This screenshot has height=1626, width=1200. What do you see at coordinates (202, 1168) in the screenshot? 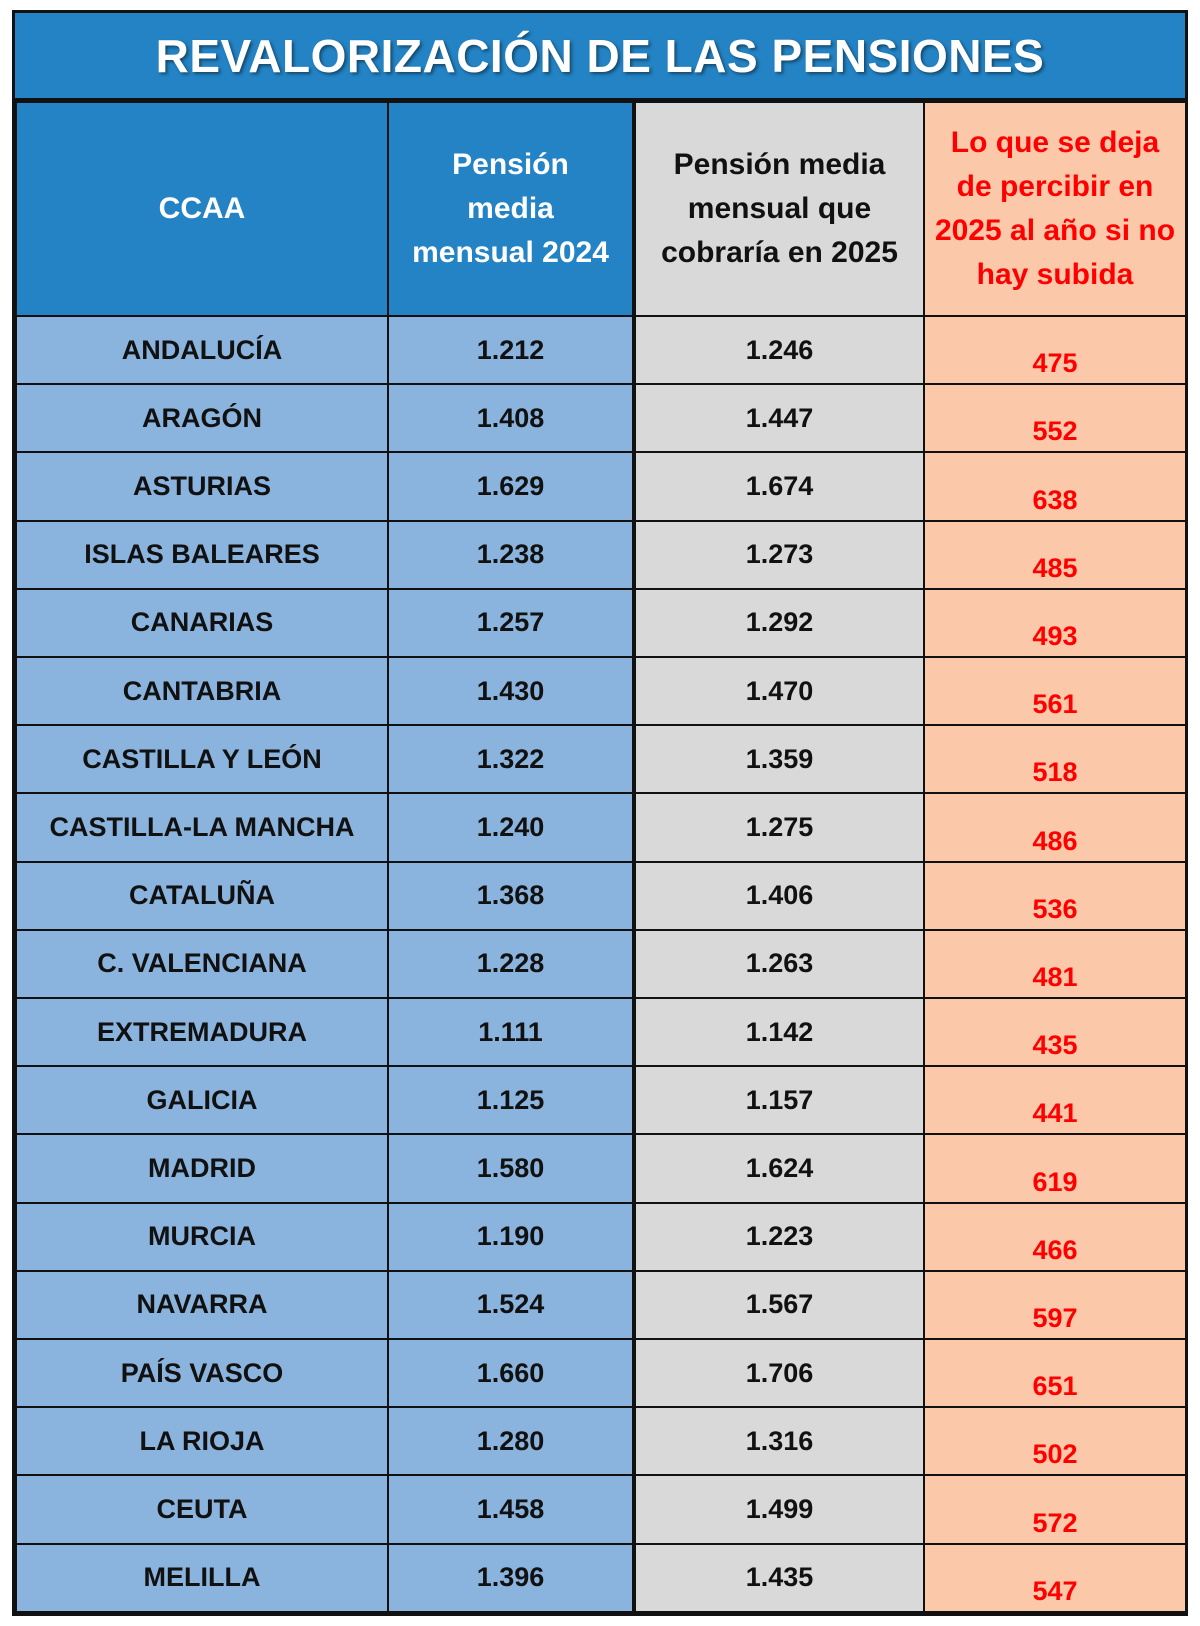
I see `cell-ccaa: MADRID` at bounding box center [202, 1168].